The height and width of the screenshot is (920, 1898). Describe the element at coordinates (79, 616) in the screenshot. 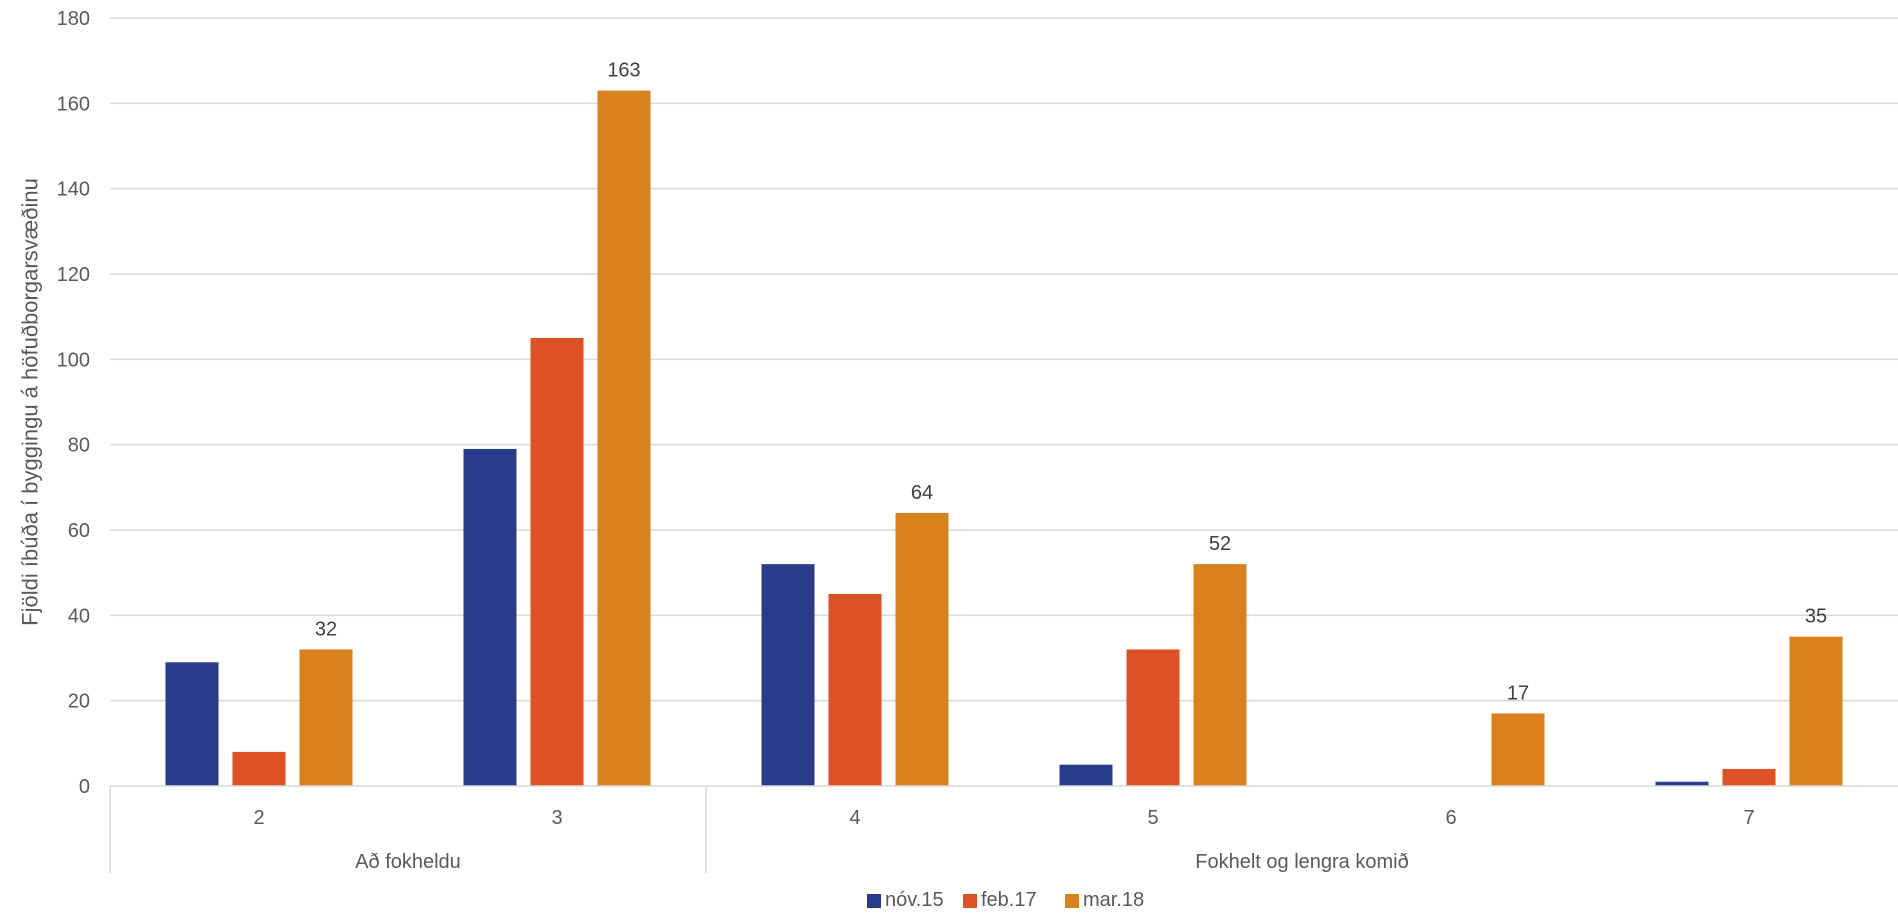

I see `y-tick-label: 40` at that location.